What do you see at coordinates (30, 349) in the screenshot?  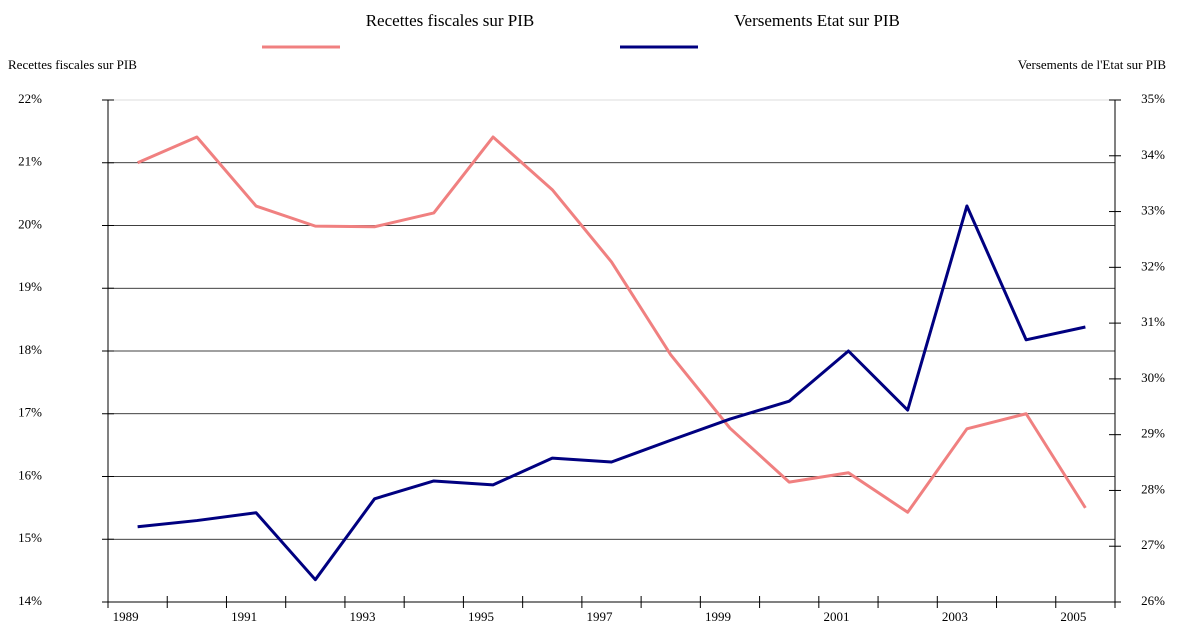 I see `y-tick-label: 18%` at bounding box center [30, 349].